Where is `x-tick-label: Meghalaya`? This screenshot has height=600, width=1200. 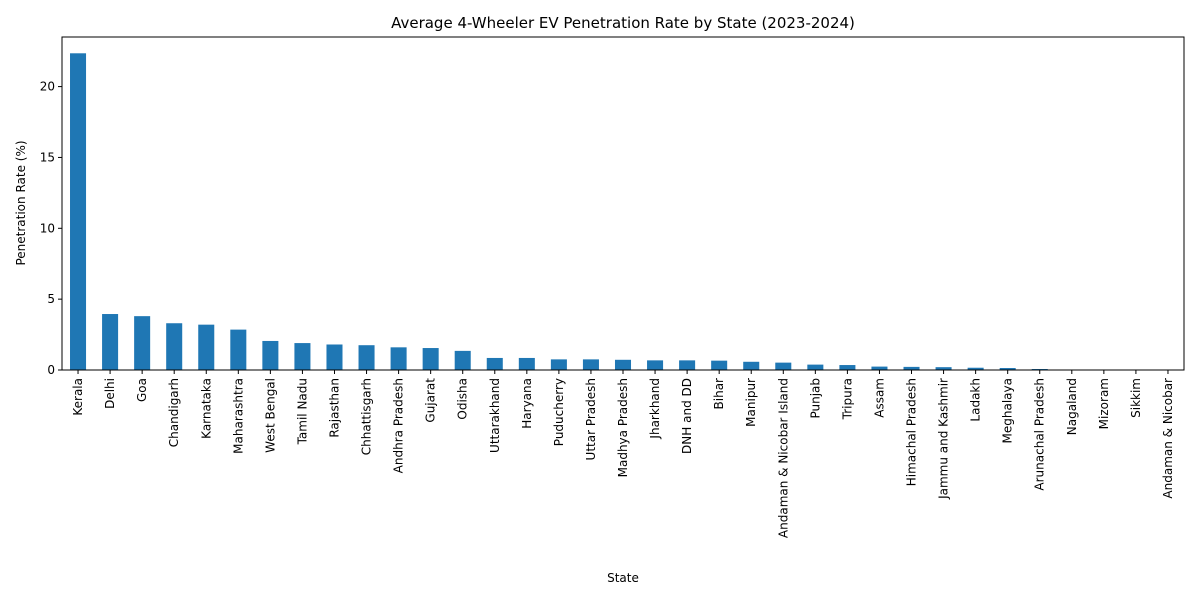 x-tick-label: Meghalaya is located at coordinates (1008, 410).